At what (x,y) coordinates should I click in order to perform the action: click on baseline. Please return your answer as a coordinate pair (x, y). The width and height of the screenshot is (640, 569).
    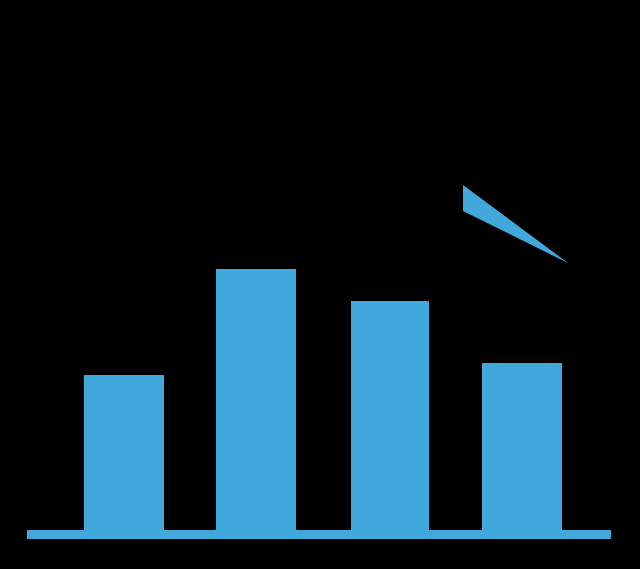
    Looking at the image, I should click on (319, 534).